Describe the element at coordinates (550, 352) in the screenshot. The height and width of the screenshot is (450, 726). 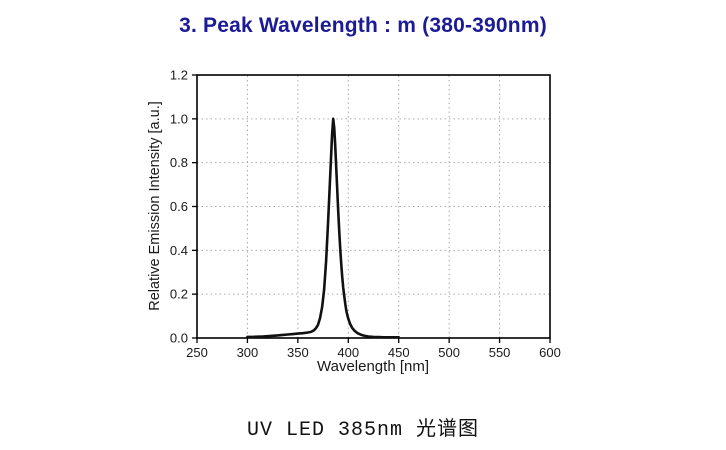
I see `svg-text: 600` at that location.